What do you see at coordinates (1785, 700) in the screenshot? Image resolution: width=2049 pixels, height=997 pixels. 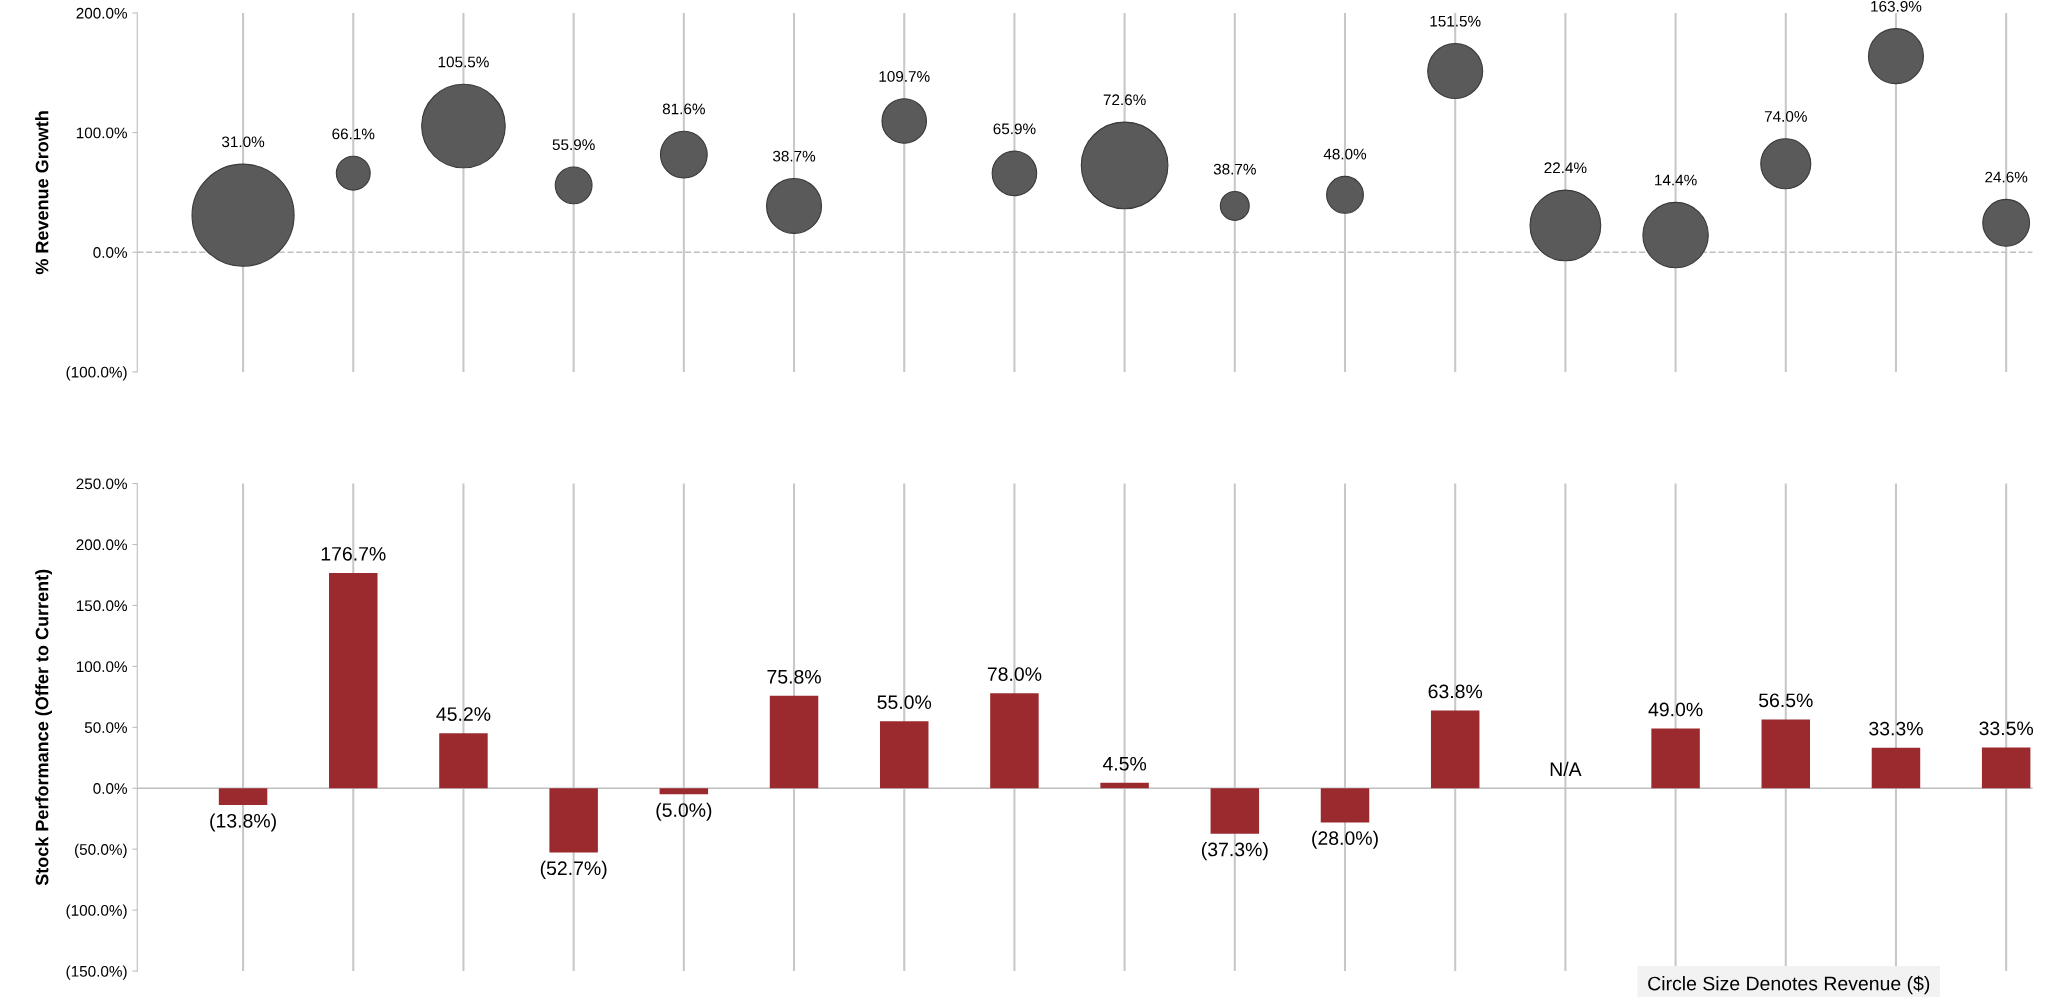 I see `data-label: 56.5%` at bounding box center [1785, 700].